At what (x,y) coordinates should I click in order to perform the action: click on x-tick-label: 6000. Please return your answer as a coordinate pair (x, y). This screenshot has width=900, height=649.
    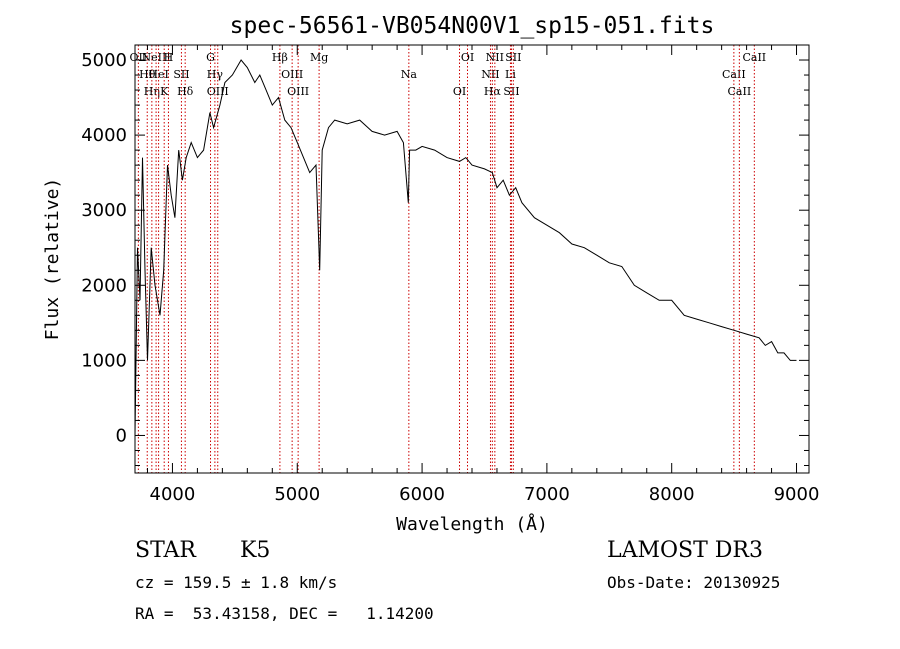
    Looking at the image, I should click on (422, 494).